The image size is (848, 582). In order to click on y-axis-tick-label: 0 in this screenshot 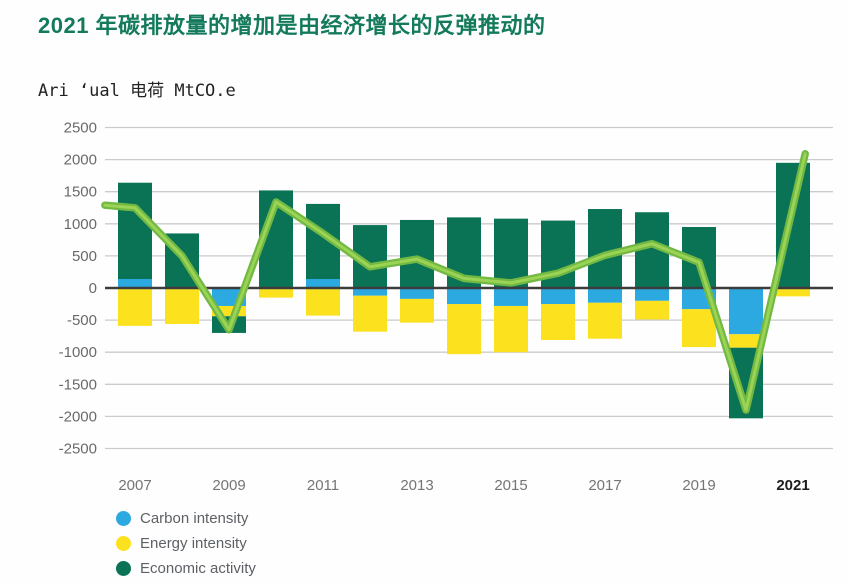, I will do `click(93, 288)`.